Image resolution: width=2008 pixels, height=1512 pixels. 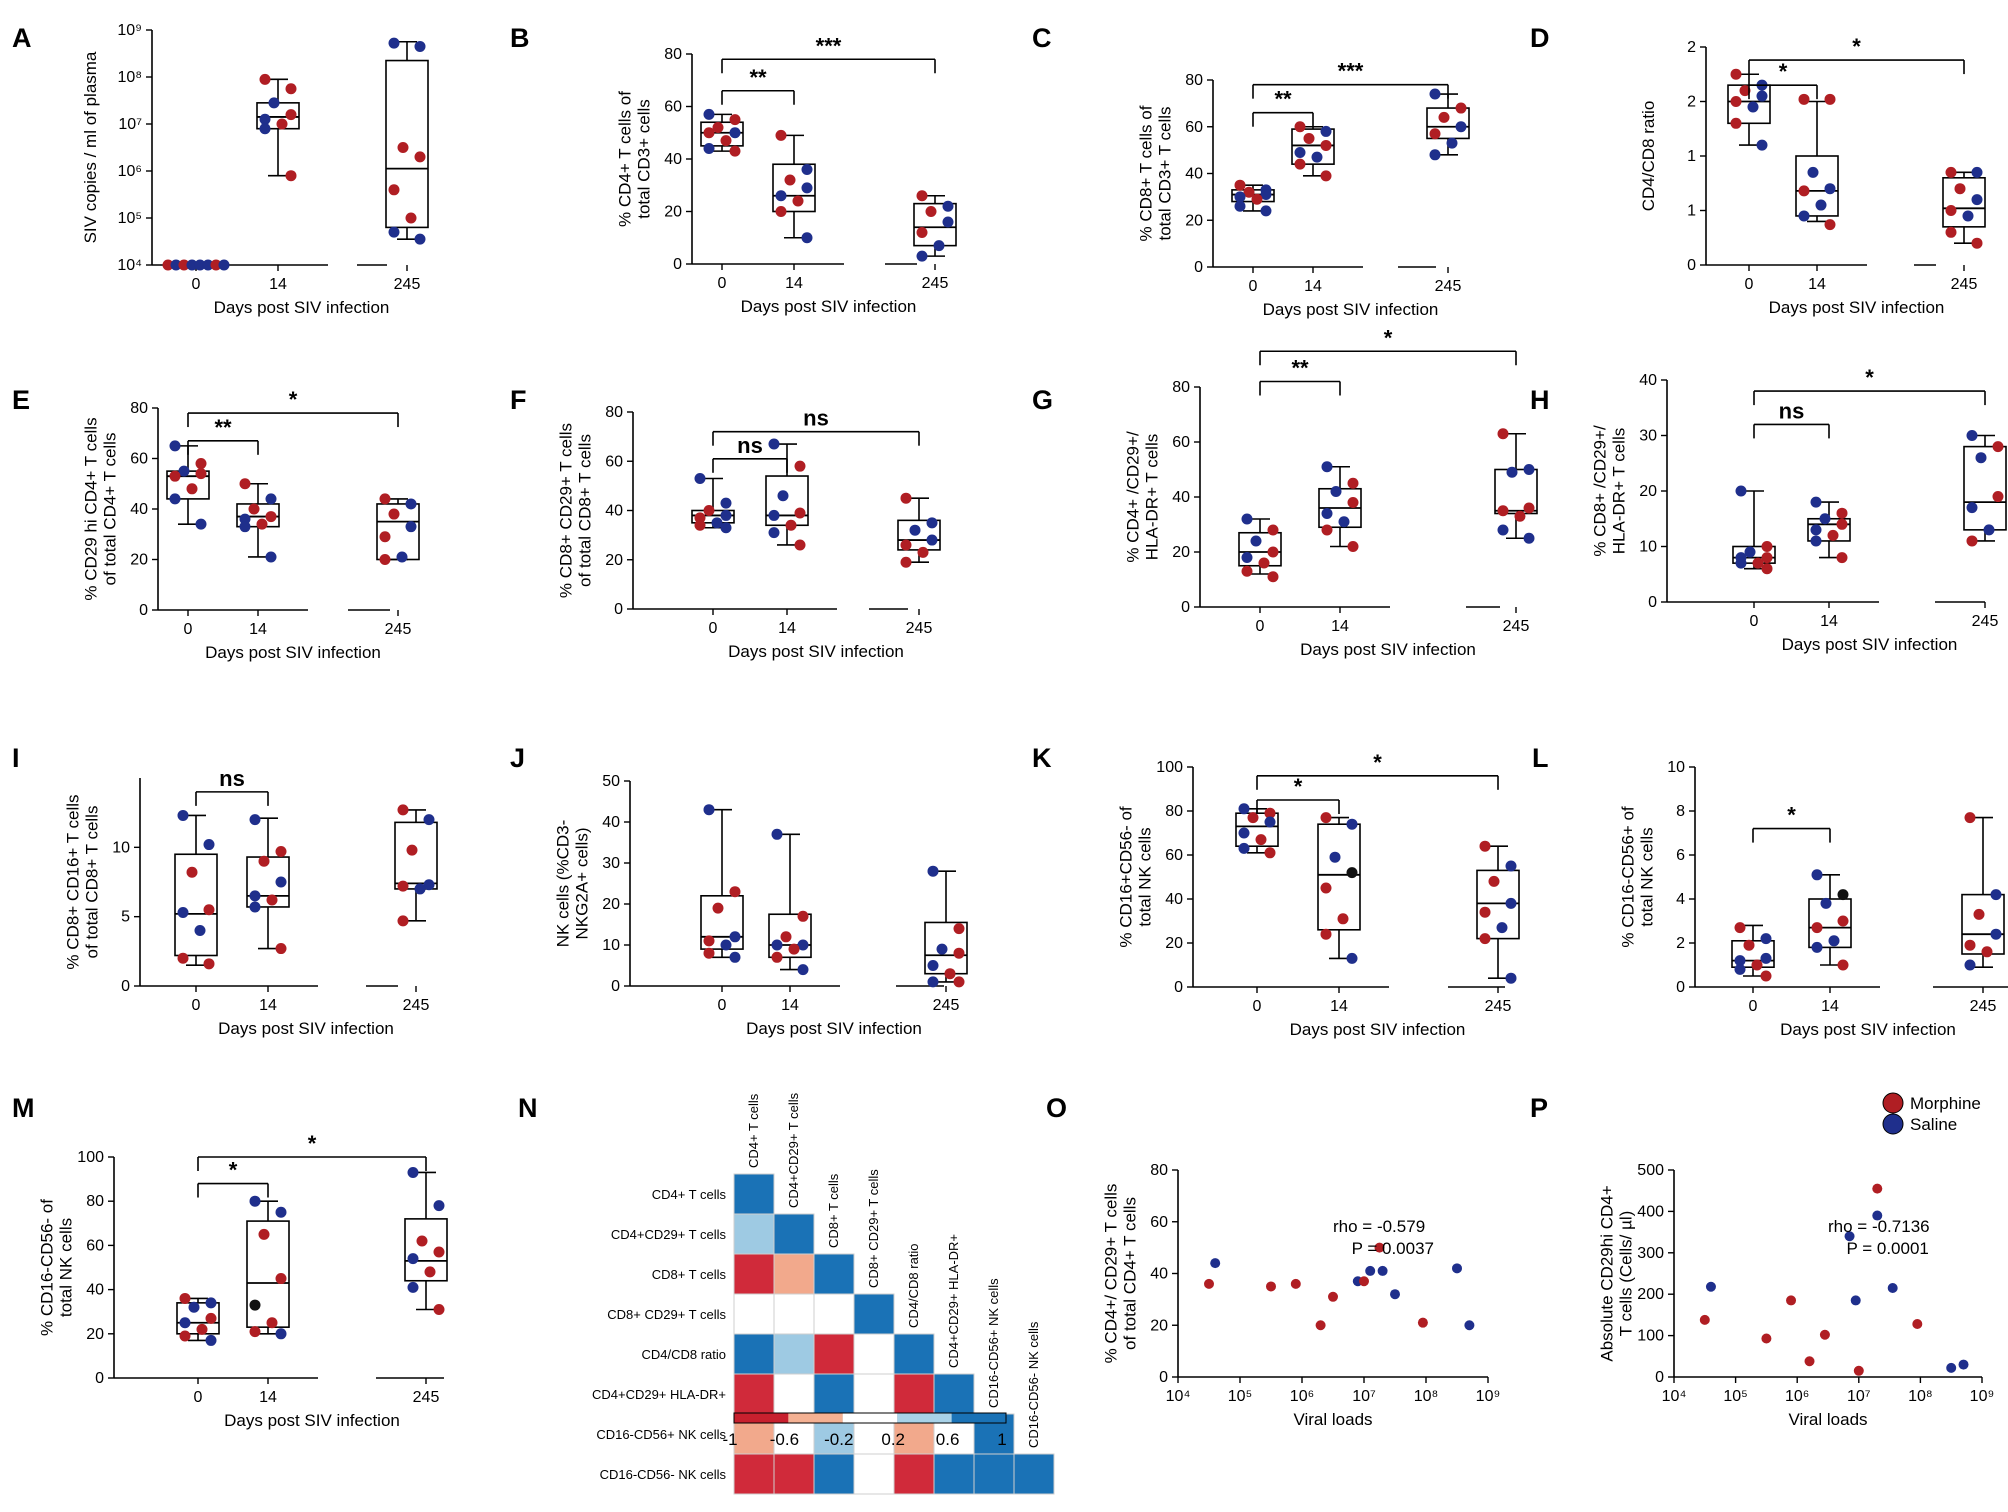 I want to click on ylabel-line: of total CD8+ T cells, so click(x=585, y=510).